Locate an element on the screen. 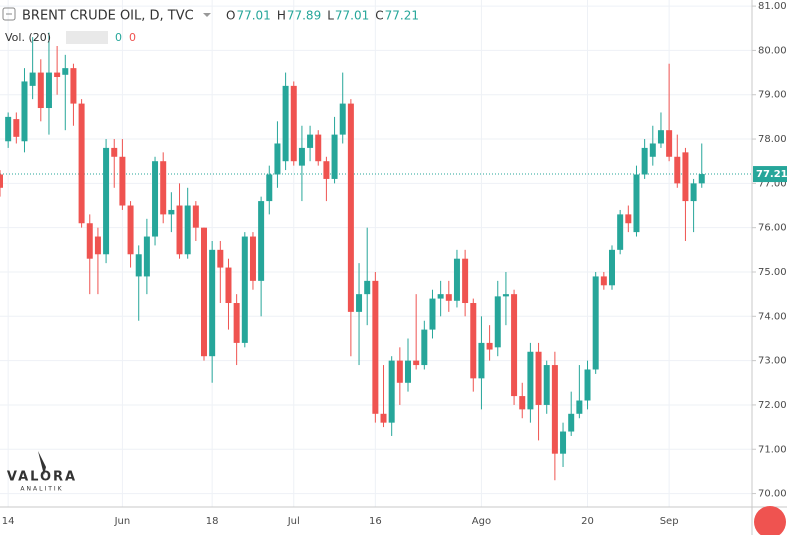 The width and height of the screenshot is (787, 535). ohlc-value: 77.01 is located at coordinates (352, 16).